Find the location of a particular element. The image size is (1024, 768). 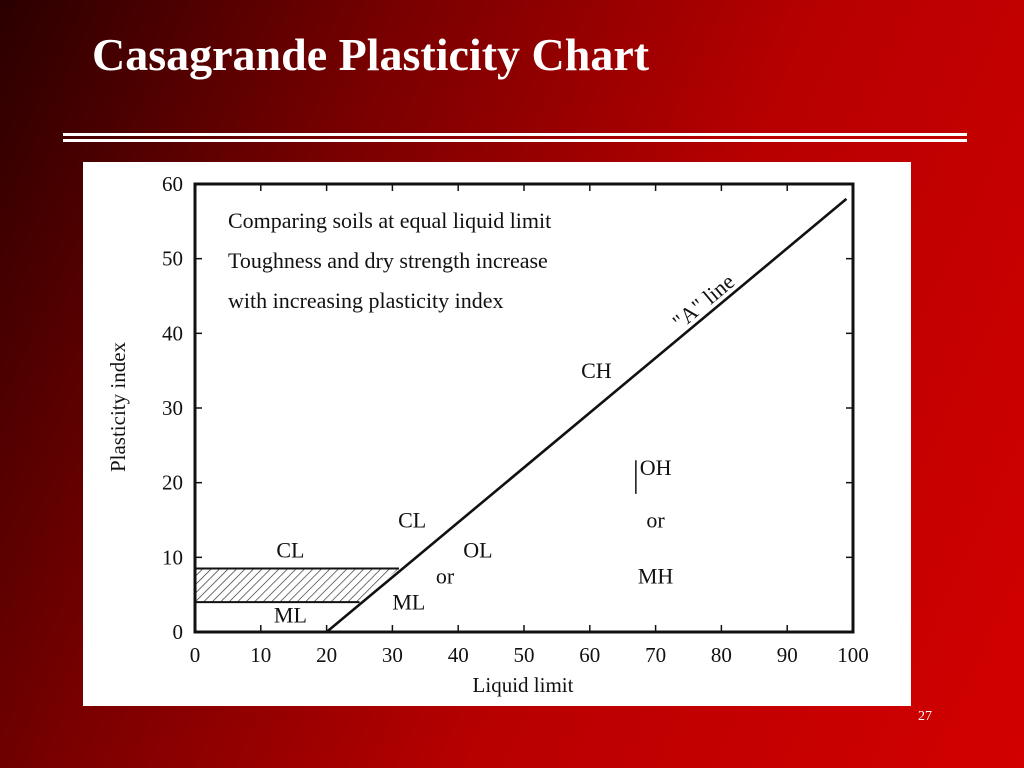

region-label: OL is located at coordinates (477, 549).